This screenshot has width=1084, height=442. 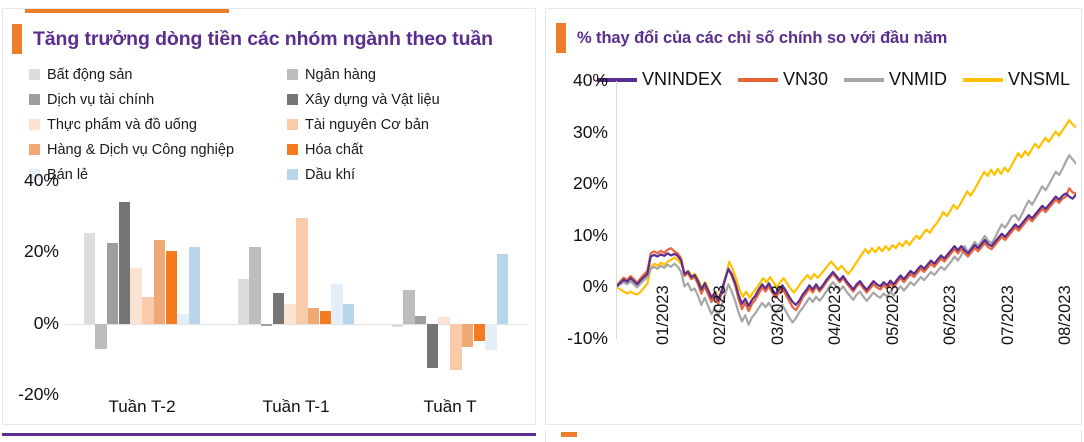 I want to click on x-axis-tick-label: Tuần T, so click(x=450, y=406).